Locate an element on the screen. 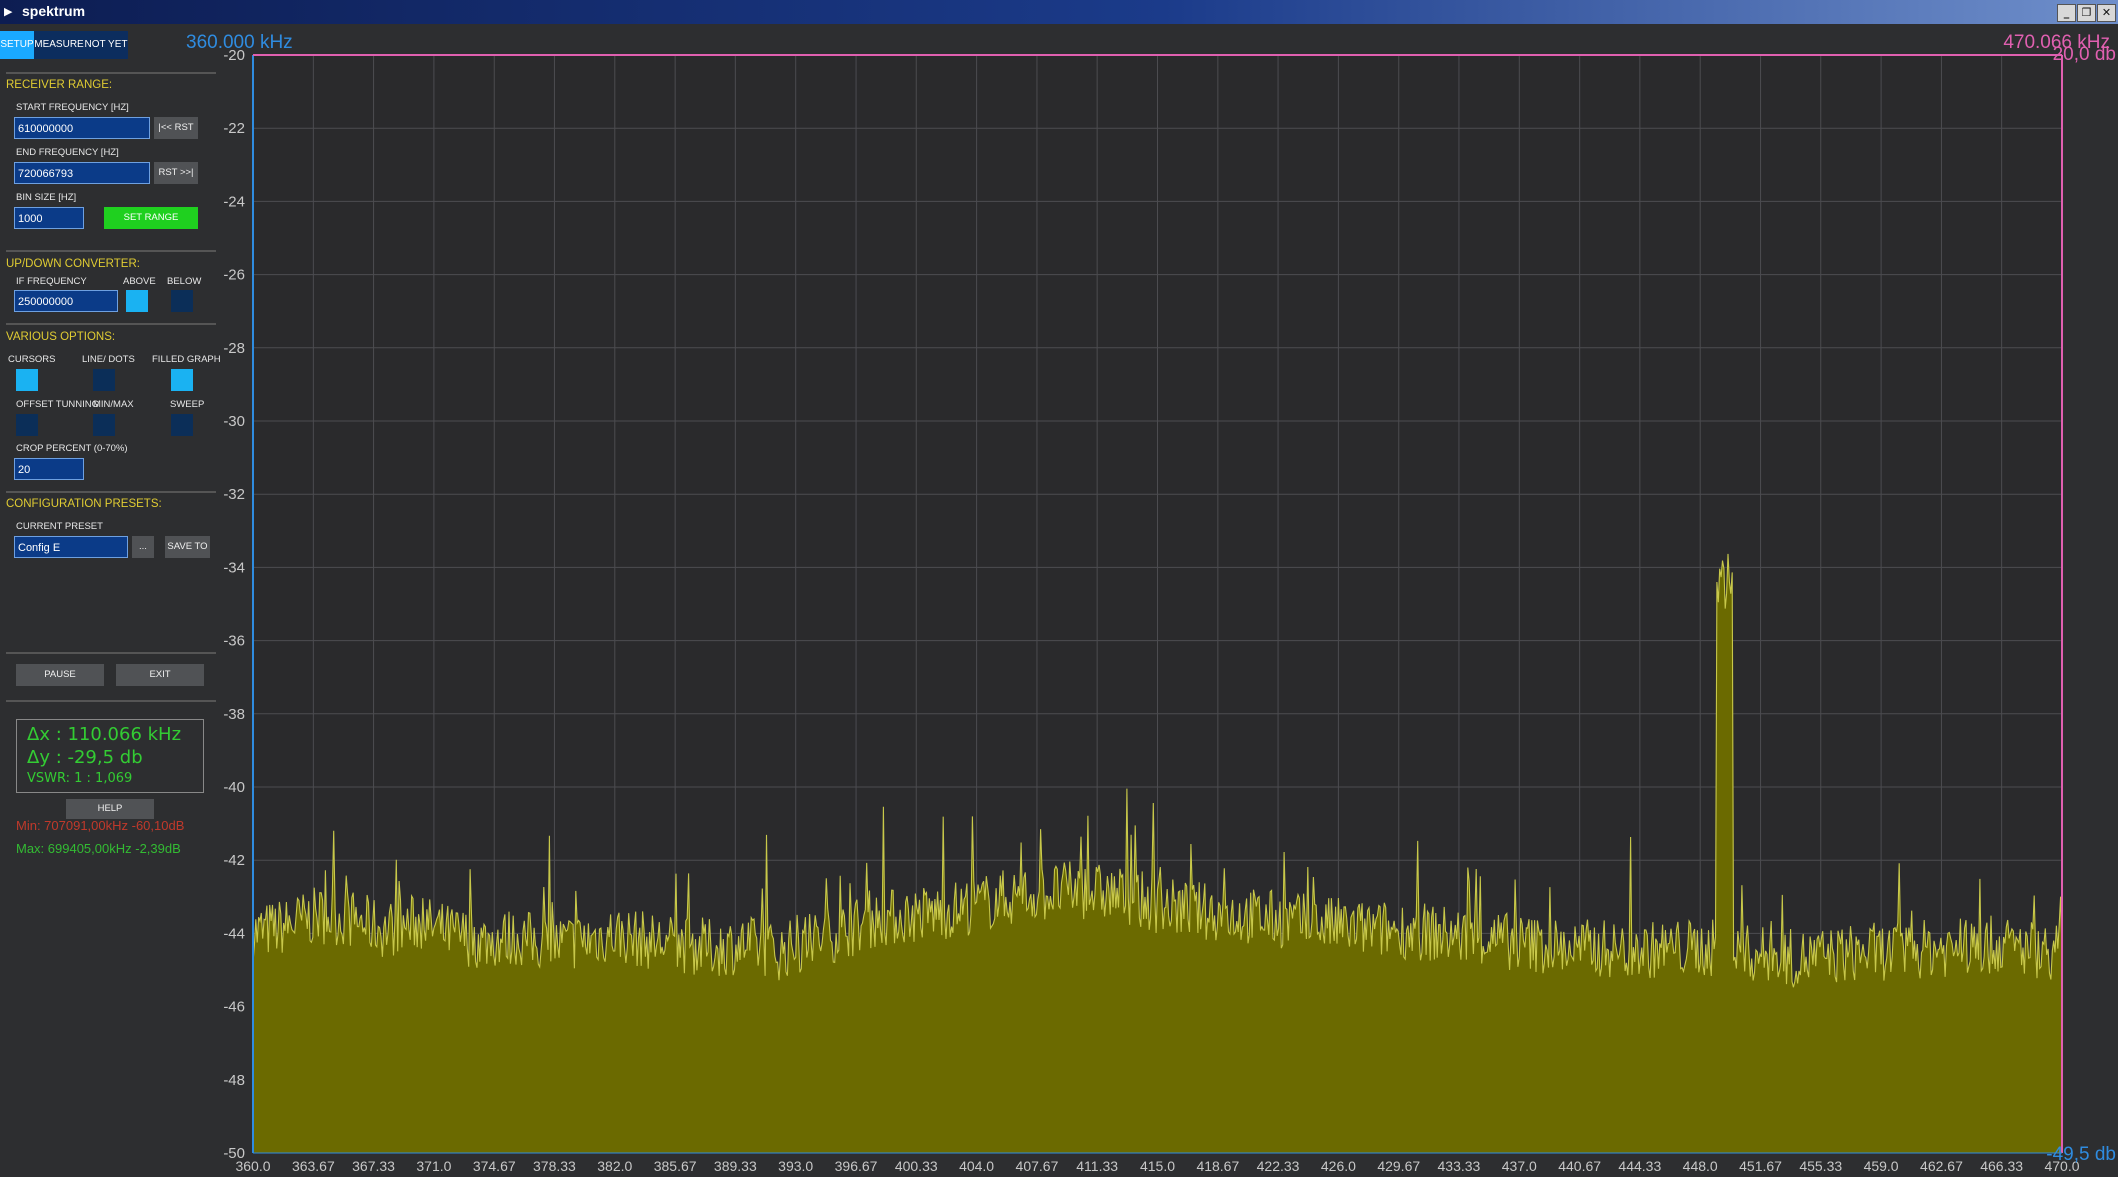 Image resolution: width=2118 pixels, height=1177 pixels. x-tick-label: 466.33 is located at coordinates (2001, 1166).